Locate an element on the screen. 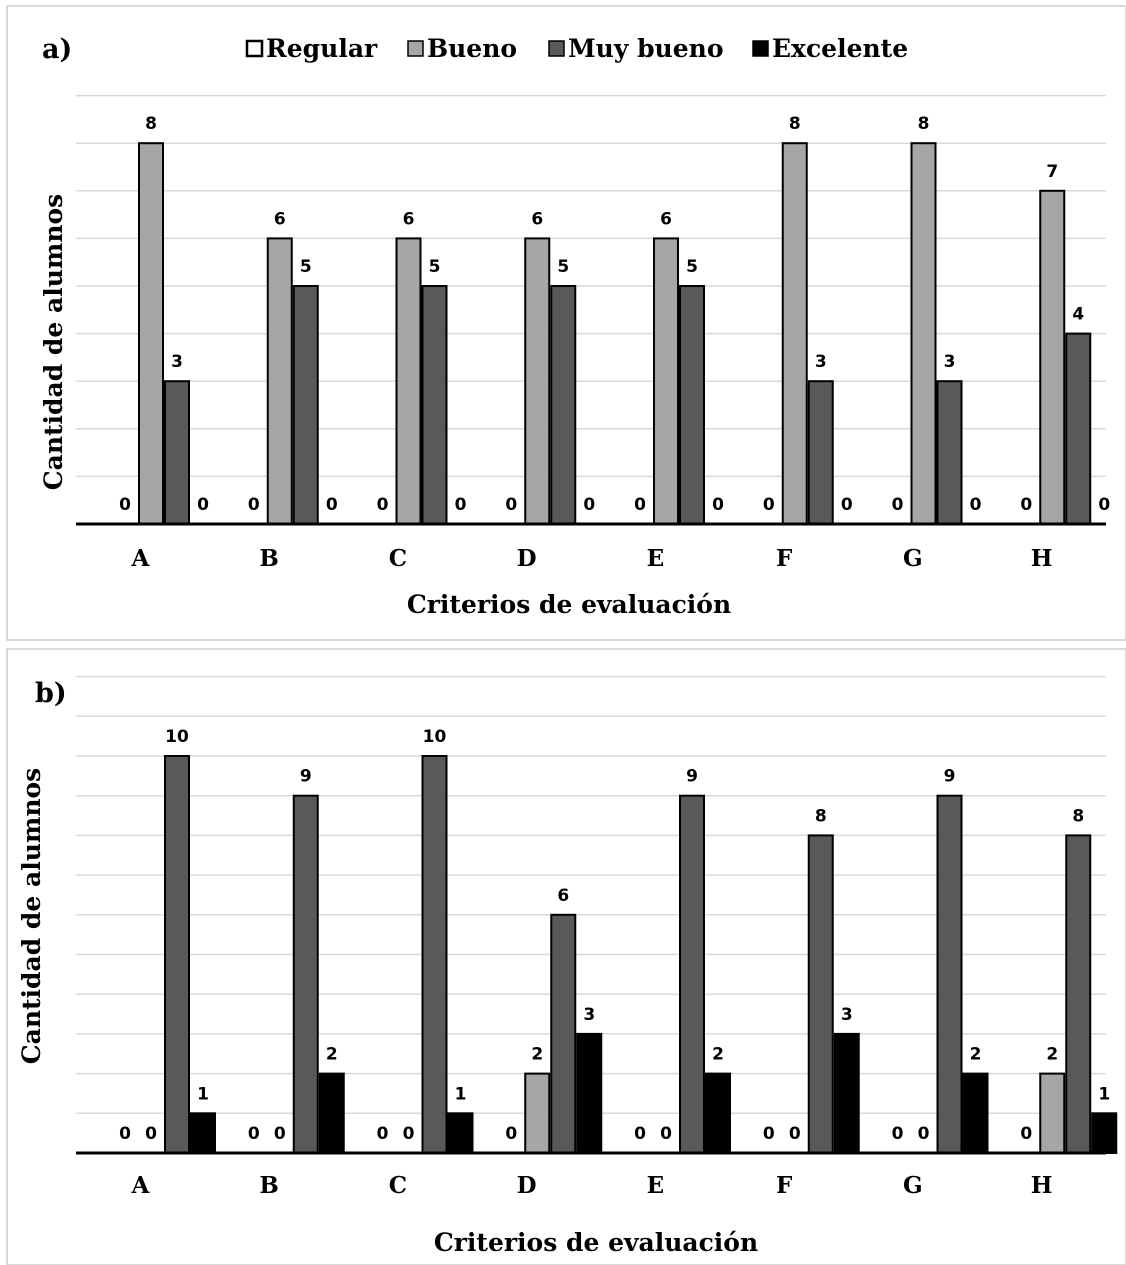 The height and width of the screenshot is (1265, 1126). bar-bueno-F is located at coordinates (794, 333).